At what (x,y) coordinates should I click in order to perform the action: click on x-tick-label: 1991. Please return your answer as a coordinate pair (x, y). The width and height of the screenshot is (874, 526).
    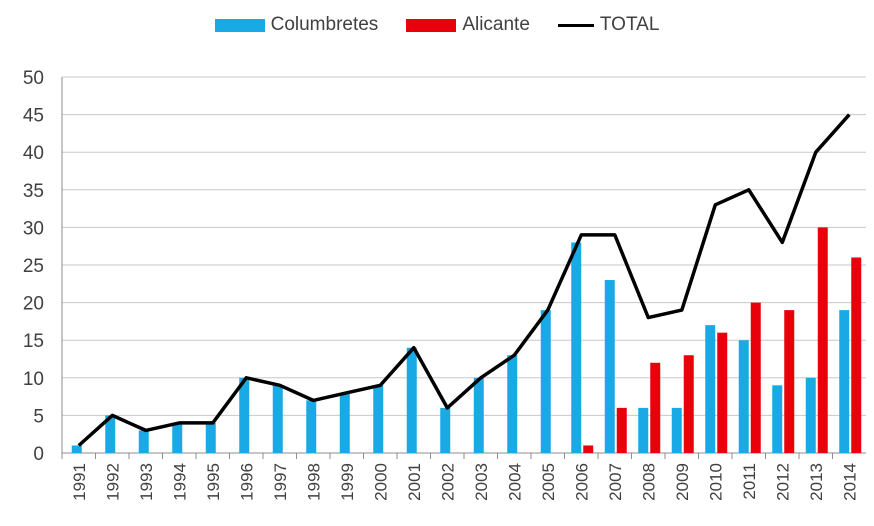
    Looking at the image, I should click on (79, 482).